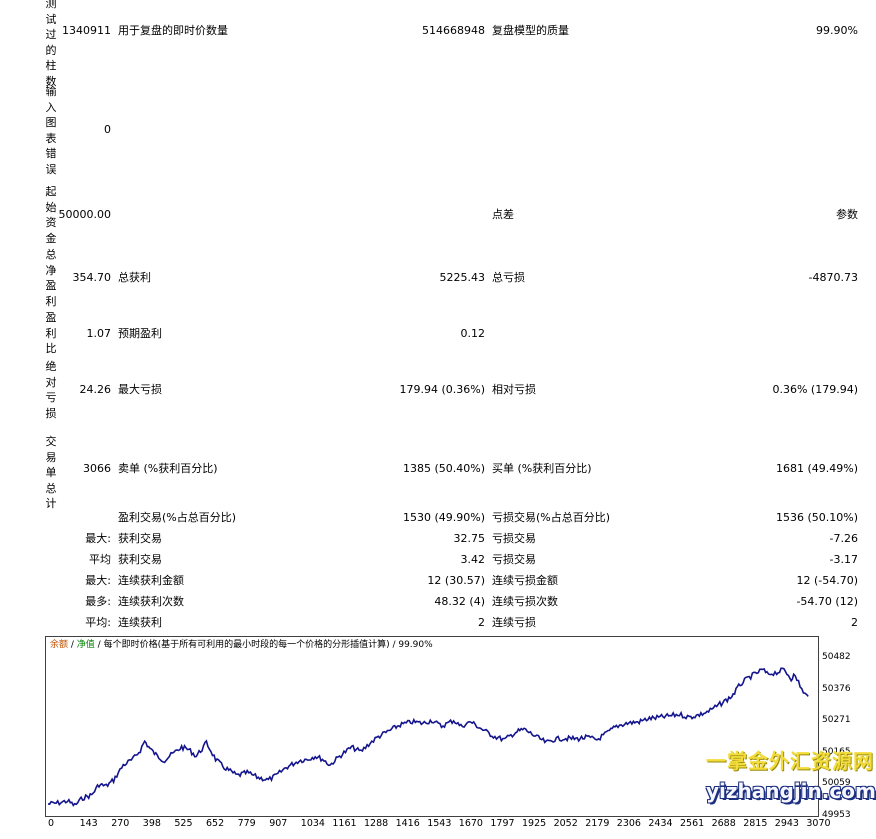 The image size is (876, 839). Describe the element at coordinates (462, 277) in the screenshot. I see `value-gross-profit: 5225.43` at that location.